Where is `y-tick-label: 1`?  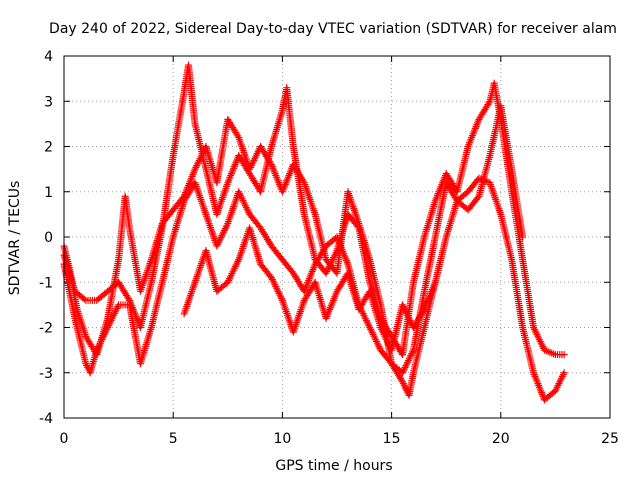
y-tick-label: 1 is located at coordinates (48, 193).